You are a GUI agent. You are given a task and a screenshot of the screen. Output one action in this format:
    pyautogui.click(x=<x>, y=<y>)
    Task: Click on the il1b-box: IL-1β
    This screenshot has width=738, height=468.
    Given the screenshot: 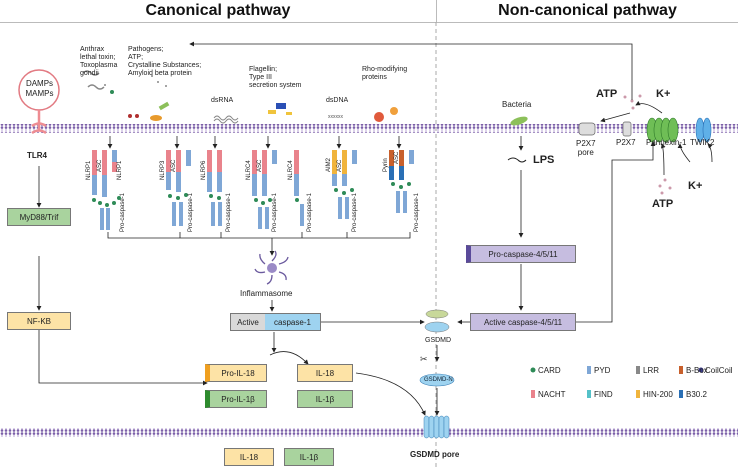 What is the action you would take?
    pyautogui.click(x=325, y=399)
    